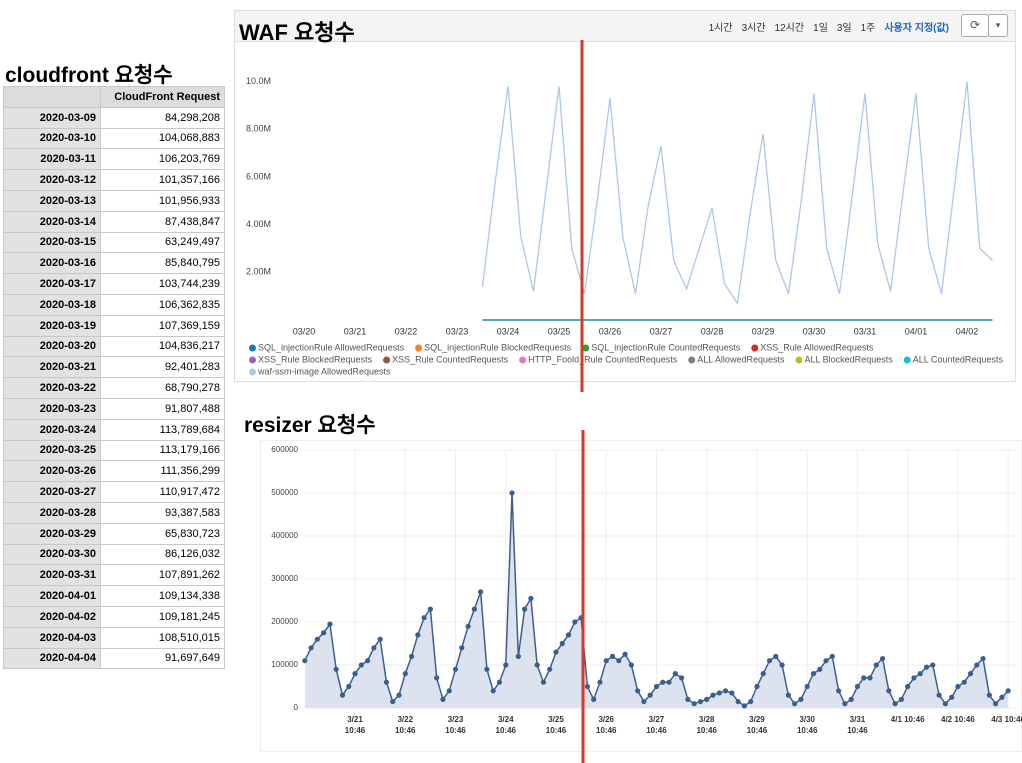 Image resolution: width=1022 pixels, height=763 pixels. I want to click on value-cell: 65,830,723, so click(162, 533).